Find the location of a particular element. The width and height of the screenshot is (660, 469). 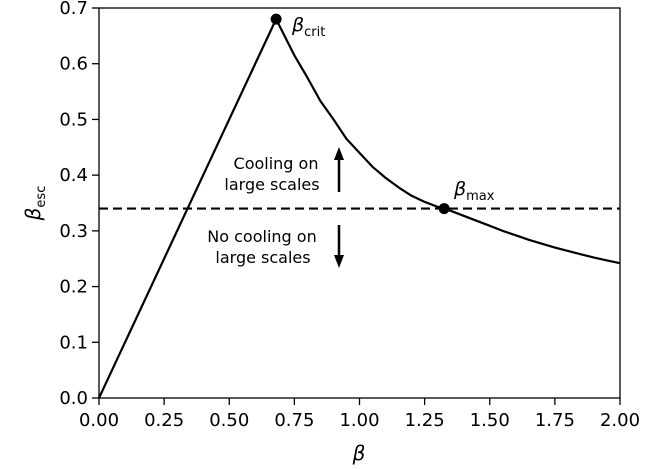

annotation-no-cooling-line2: large scales is located at coordinates (262, 257).